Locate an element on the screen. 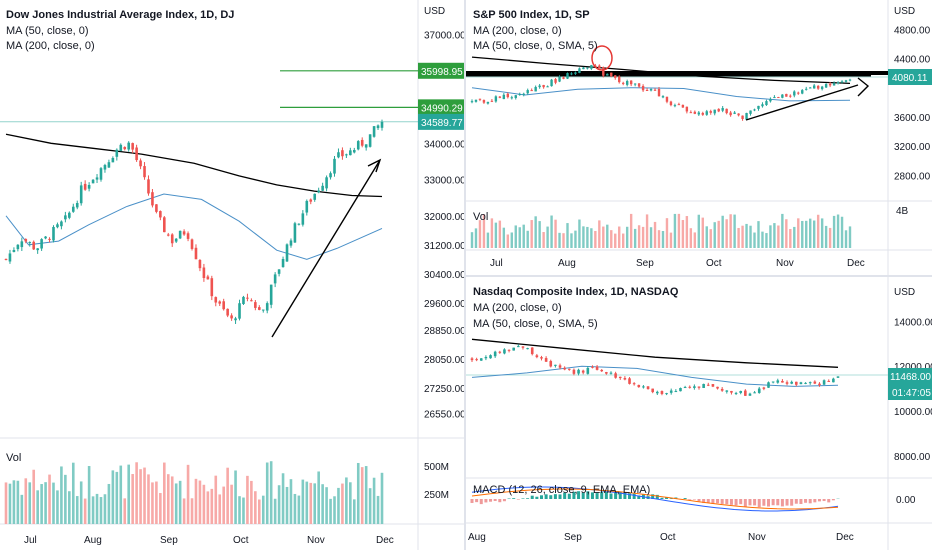 The image size is (932, 550). panel-divider-horizontal is located at coordinates (699, 276).